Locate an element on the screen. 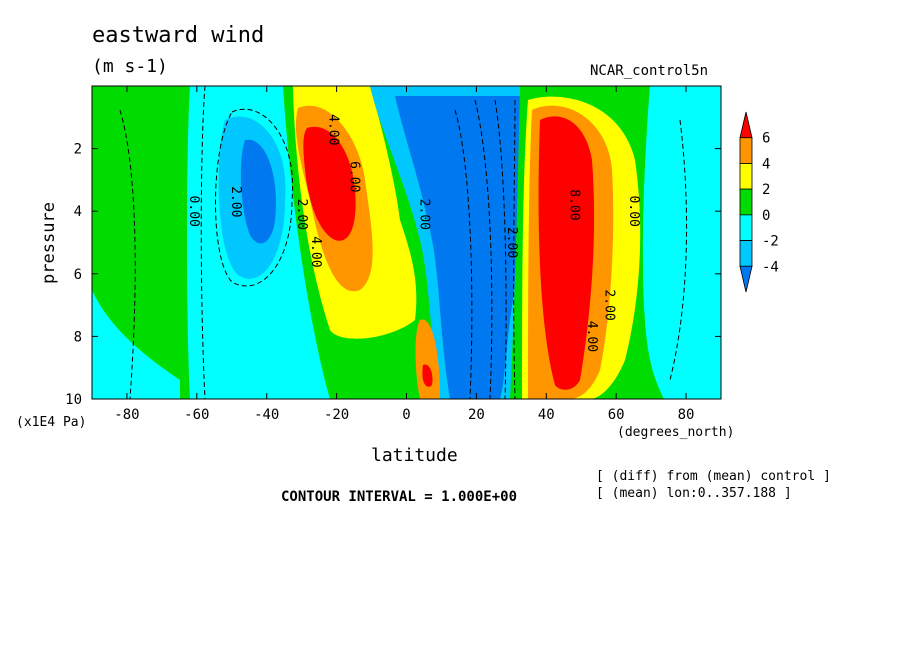  colorbar-label-4: -2 is located at coordinates (770, 242).